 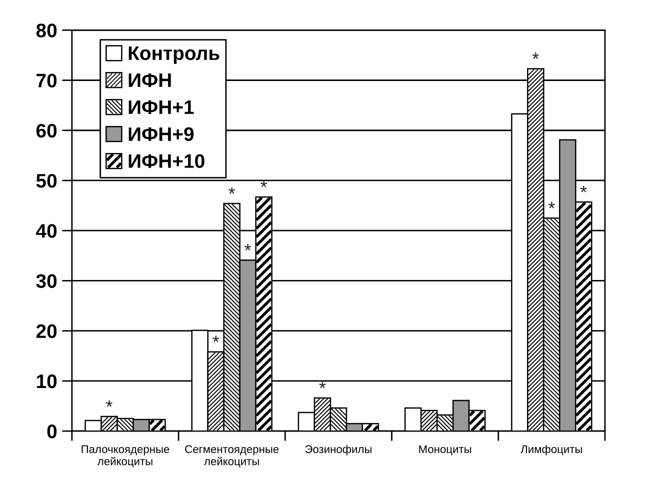 I want to click on x-tick-label: Палочкоядерные лейкоциты, so click(x=126, y=456).